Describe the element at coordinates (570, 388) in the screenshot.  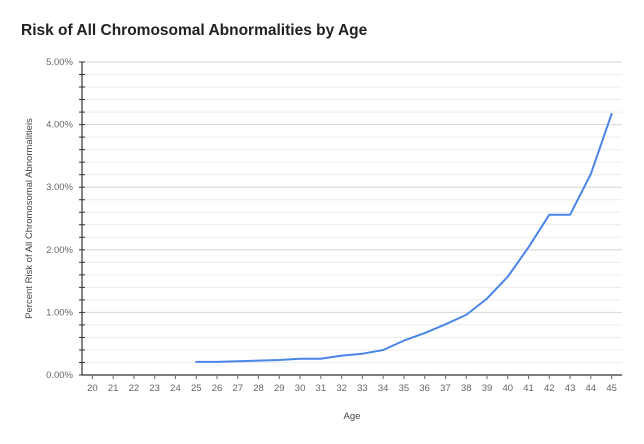
I see `x-tick-label: 43` at that location.